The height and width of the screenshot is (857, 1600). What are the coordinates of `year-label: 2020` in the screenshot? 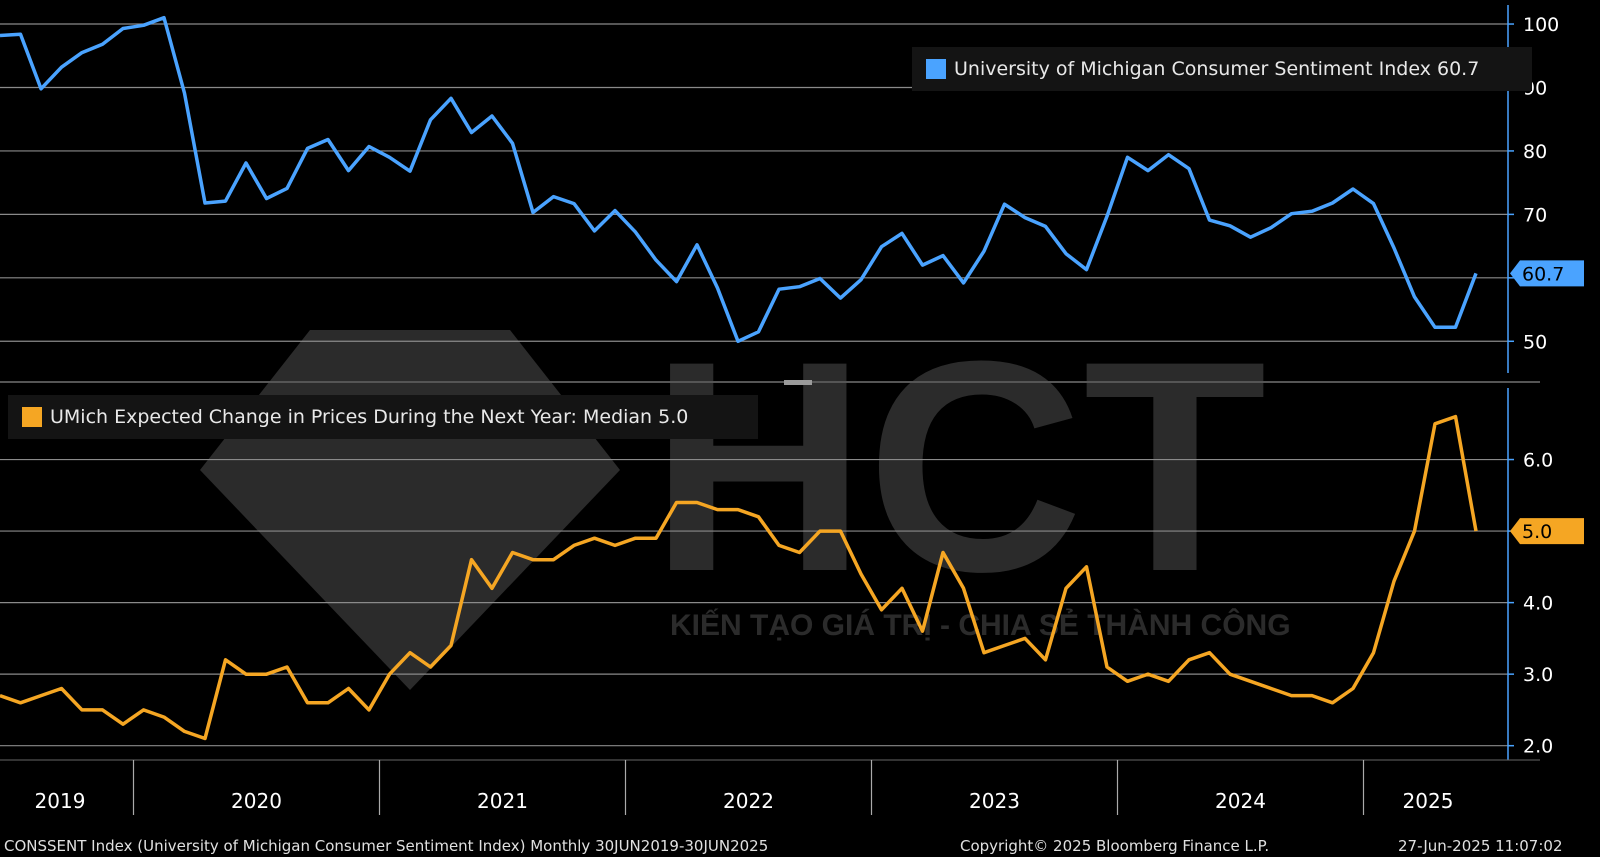 It's located at (256, 801).